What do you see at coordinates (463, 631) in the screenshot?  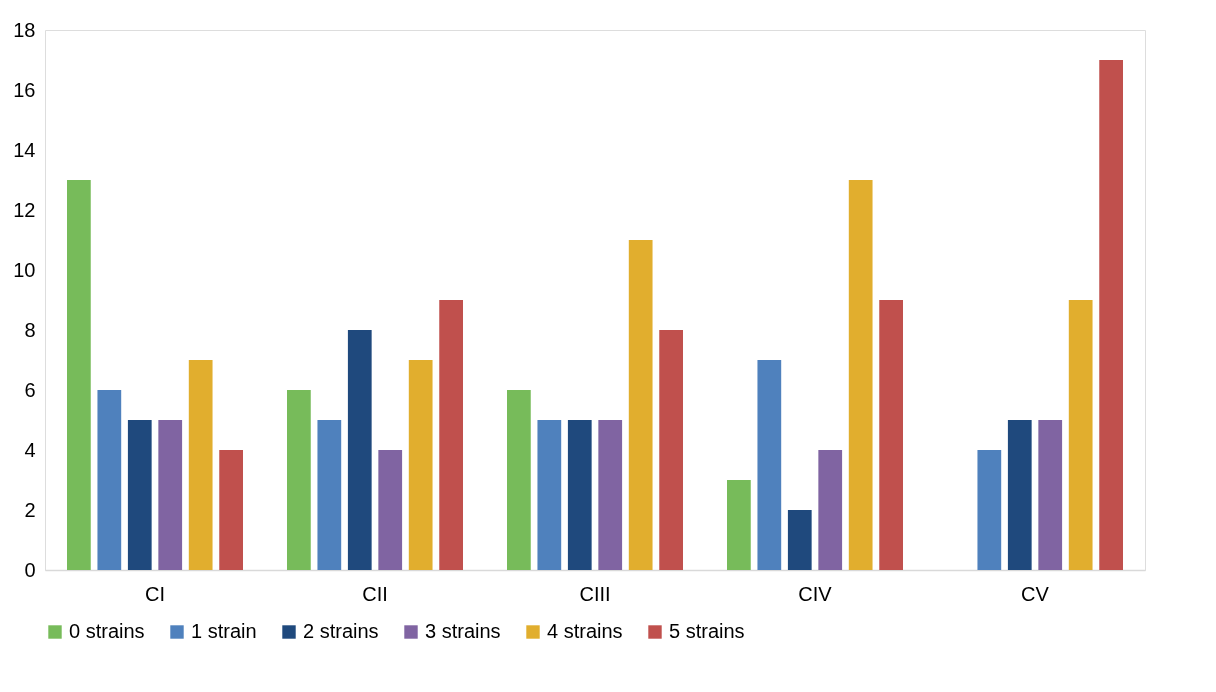 I see `legend-label: 3 strains` at bounding box center [463, 631].